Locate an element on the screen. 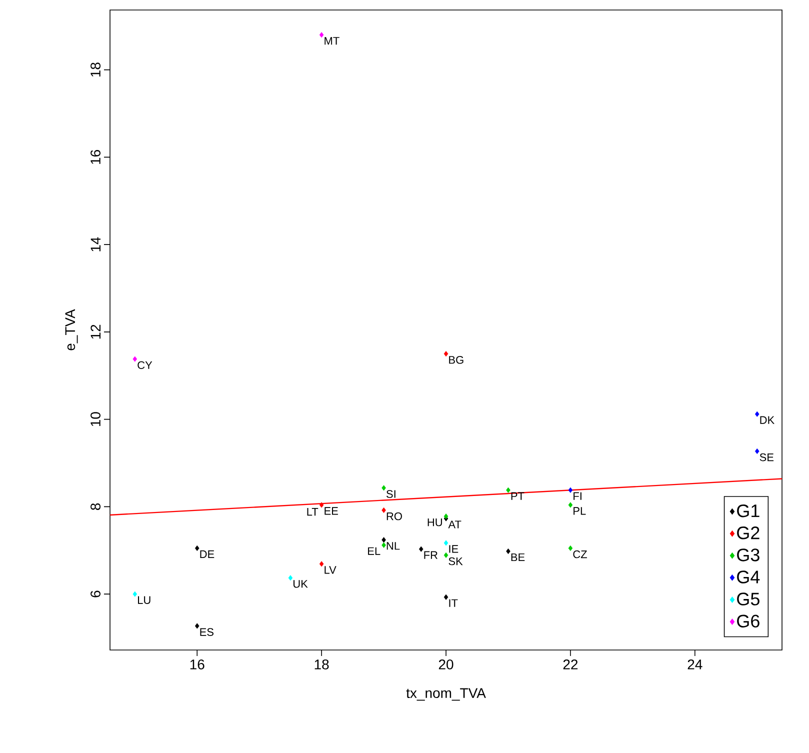 Image resolution: width=809 pixels, height=753 pixels. annotation: LV is located at coordinates (330, 570).